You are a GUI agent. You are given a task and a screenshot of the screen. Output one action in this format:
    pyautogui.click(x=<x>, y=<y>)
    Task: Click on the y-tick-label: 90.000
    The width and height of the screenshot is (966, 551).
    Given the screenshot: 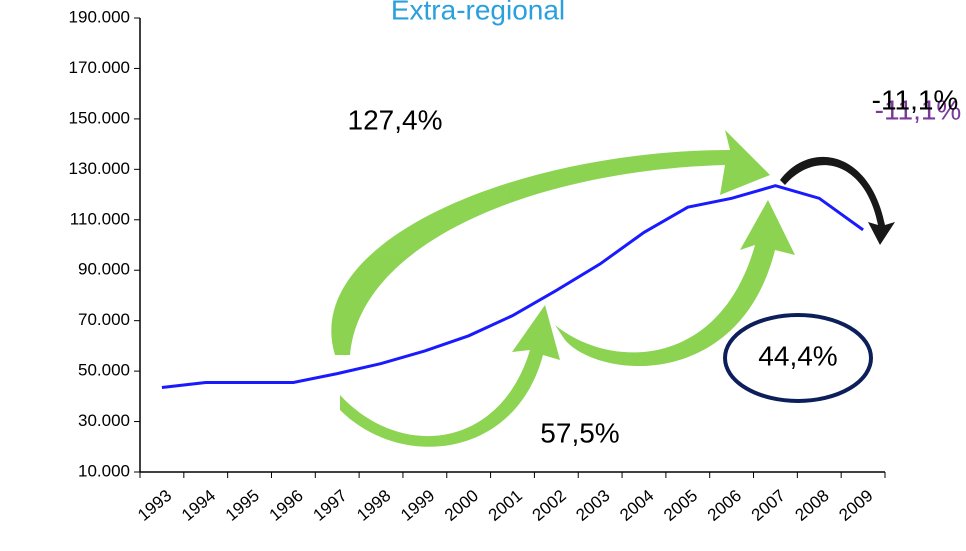 What is the action you would take?
    pyautogui.click(x=104, y=269)
    